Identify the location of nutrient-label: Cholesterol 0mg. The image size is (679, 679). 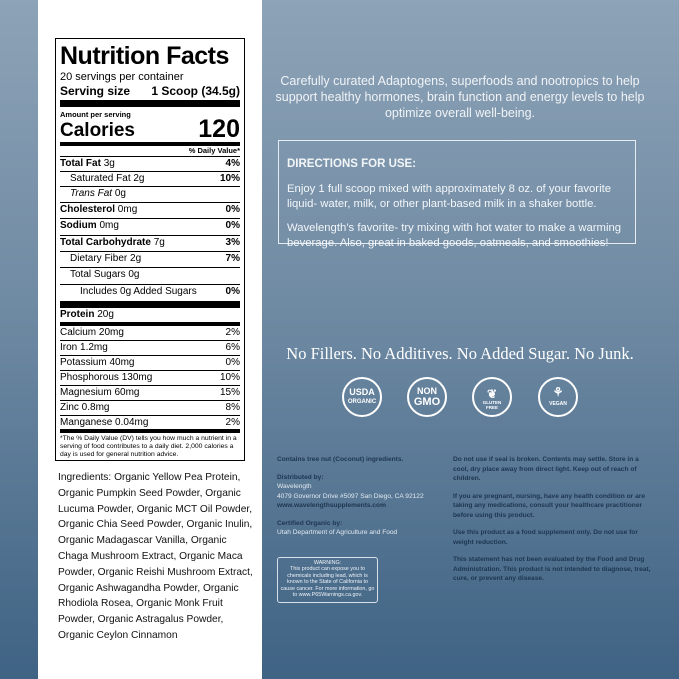
(99, 209).